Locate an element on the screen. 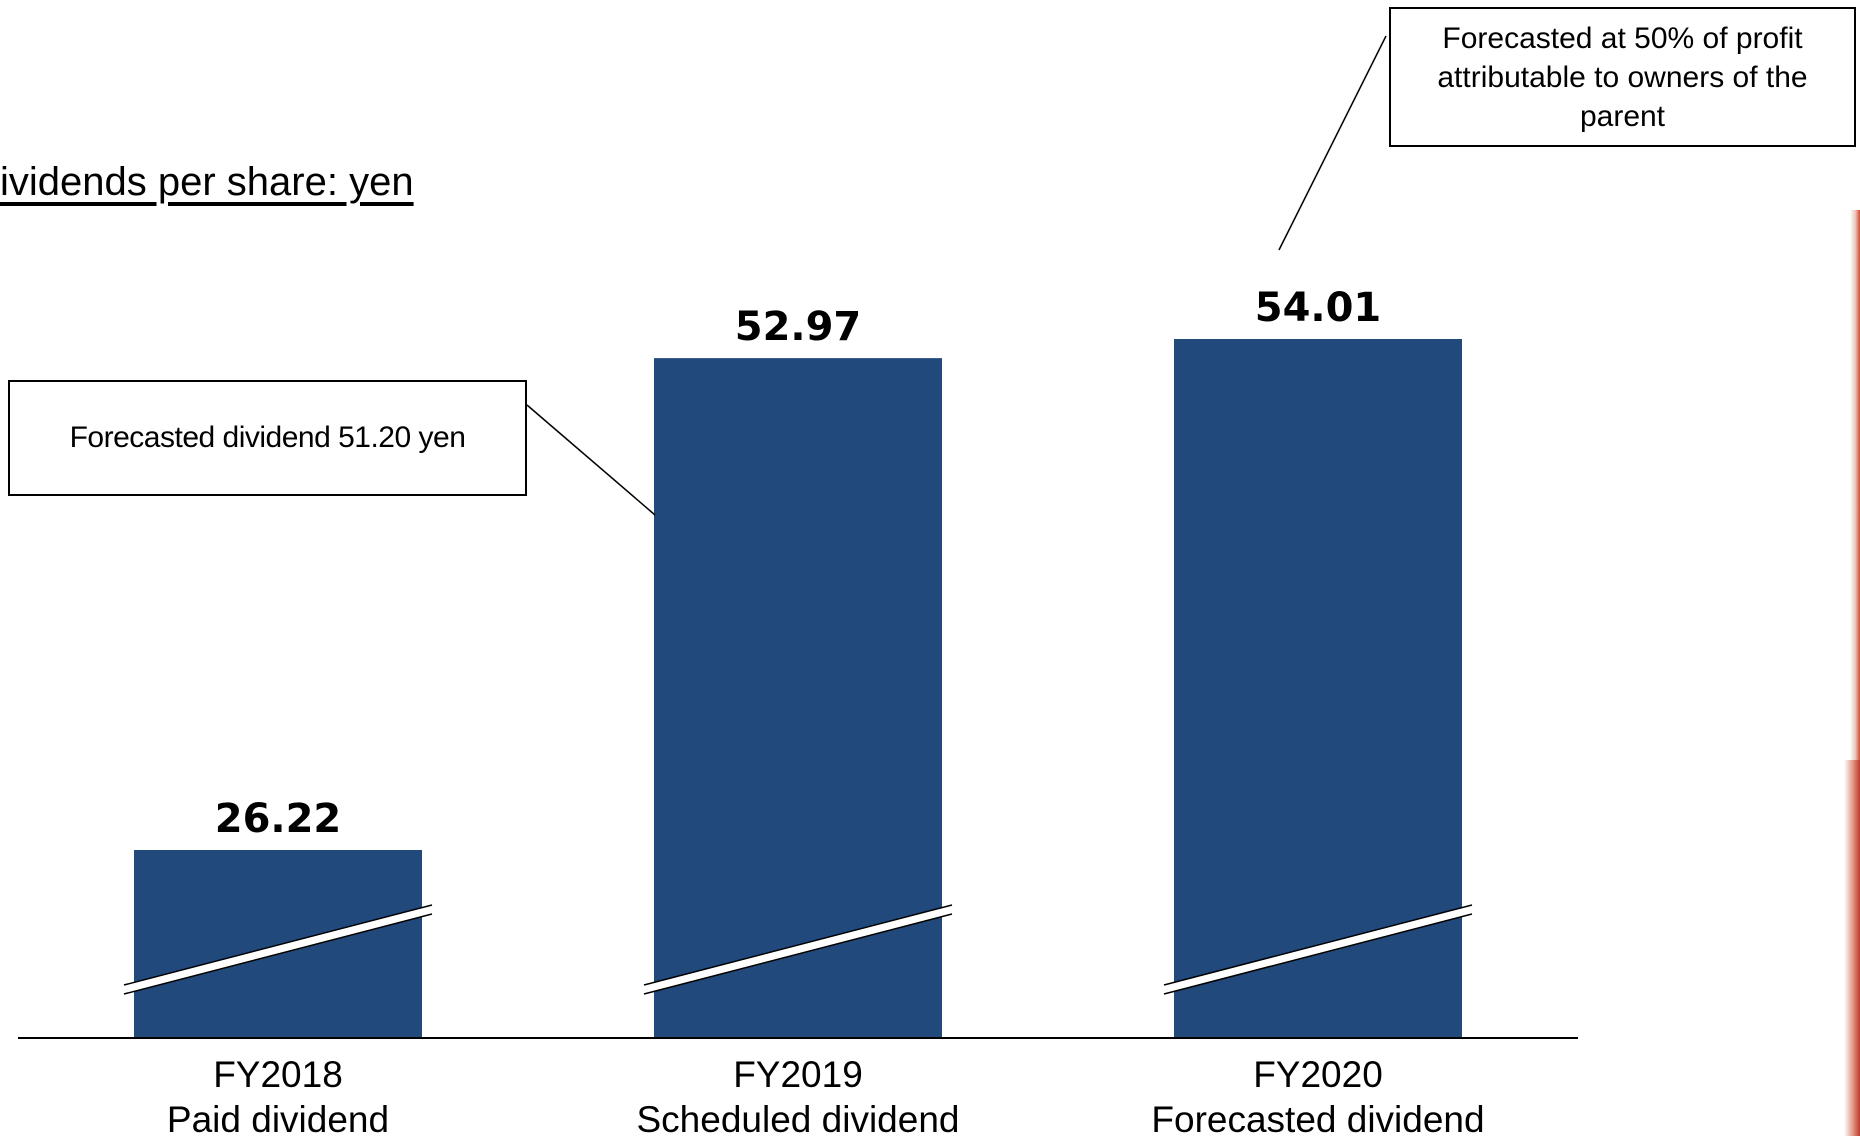  axis-break-fy2018 is located at coordinates (278, 949).